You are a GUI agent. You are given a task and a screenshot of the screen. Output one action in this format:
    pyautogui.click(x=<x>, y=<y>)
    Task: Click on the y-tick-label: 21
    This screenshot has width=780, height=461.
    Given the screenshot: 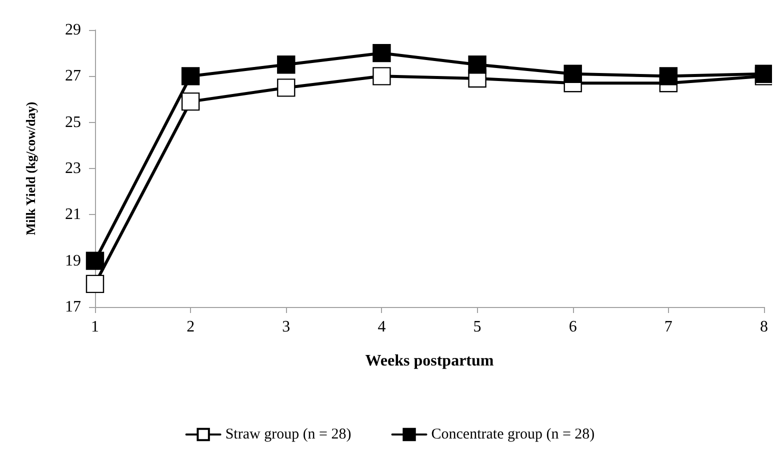 What is the action you would take?
    pyautogui.click(x=73, y=215)
    